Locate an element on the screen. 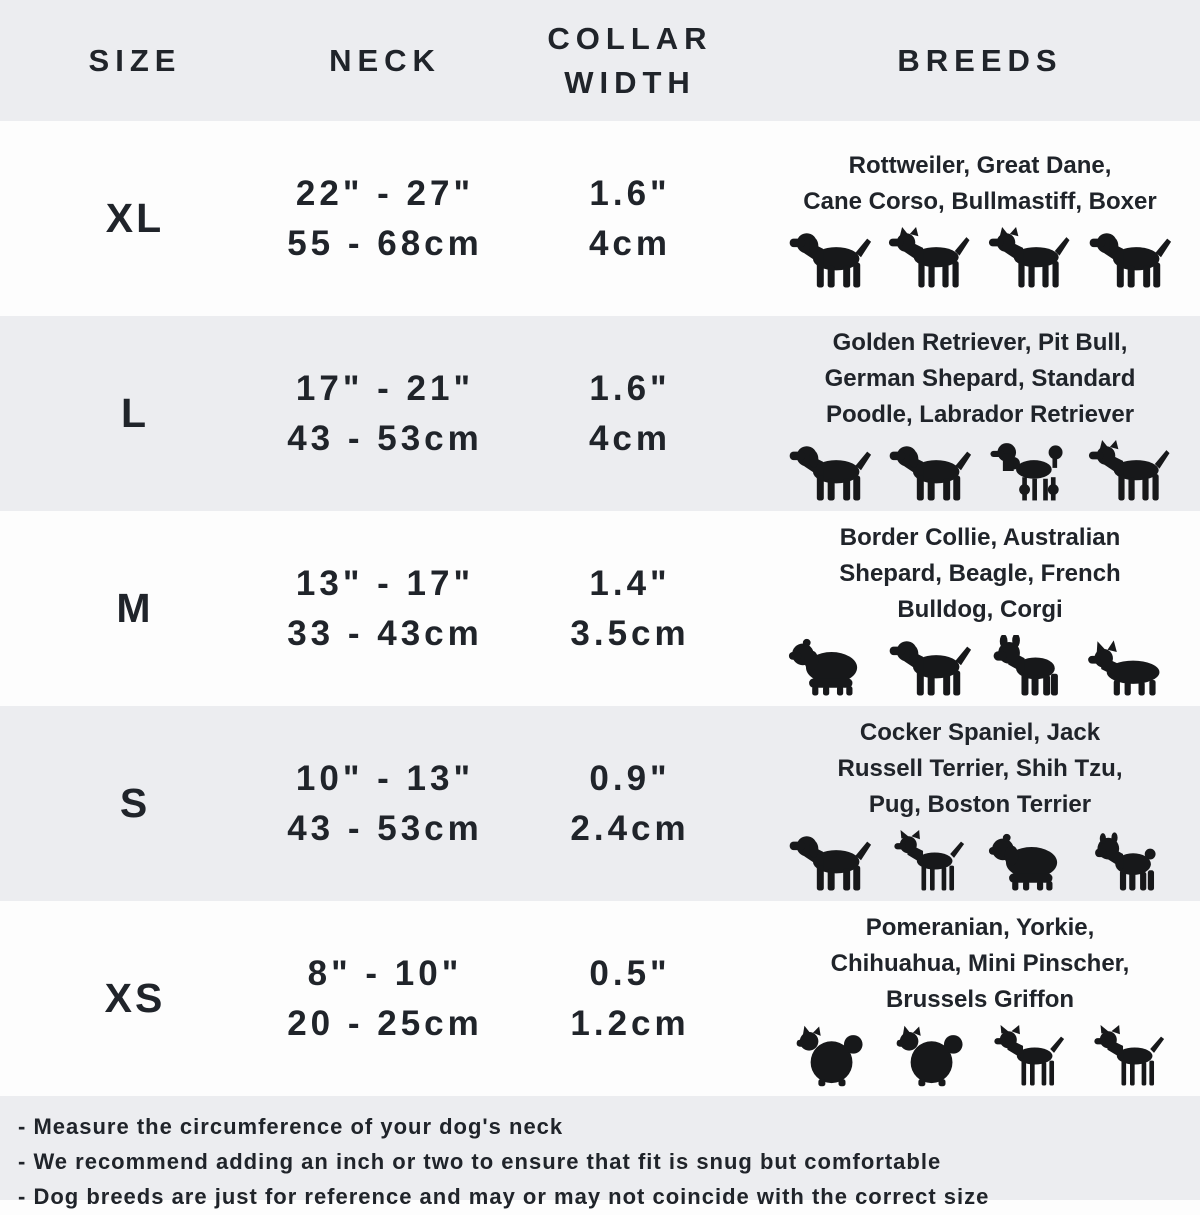 The width and height of the screenshot is (1200, 1215). breed-names-line: Shepard, Beagle, French is located at coordinates (980, 573).